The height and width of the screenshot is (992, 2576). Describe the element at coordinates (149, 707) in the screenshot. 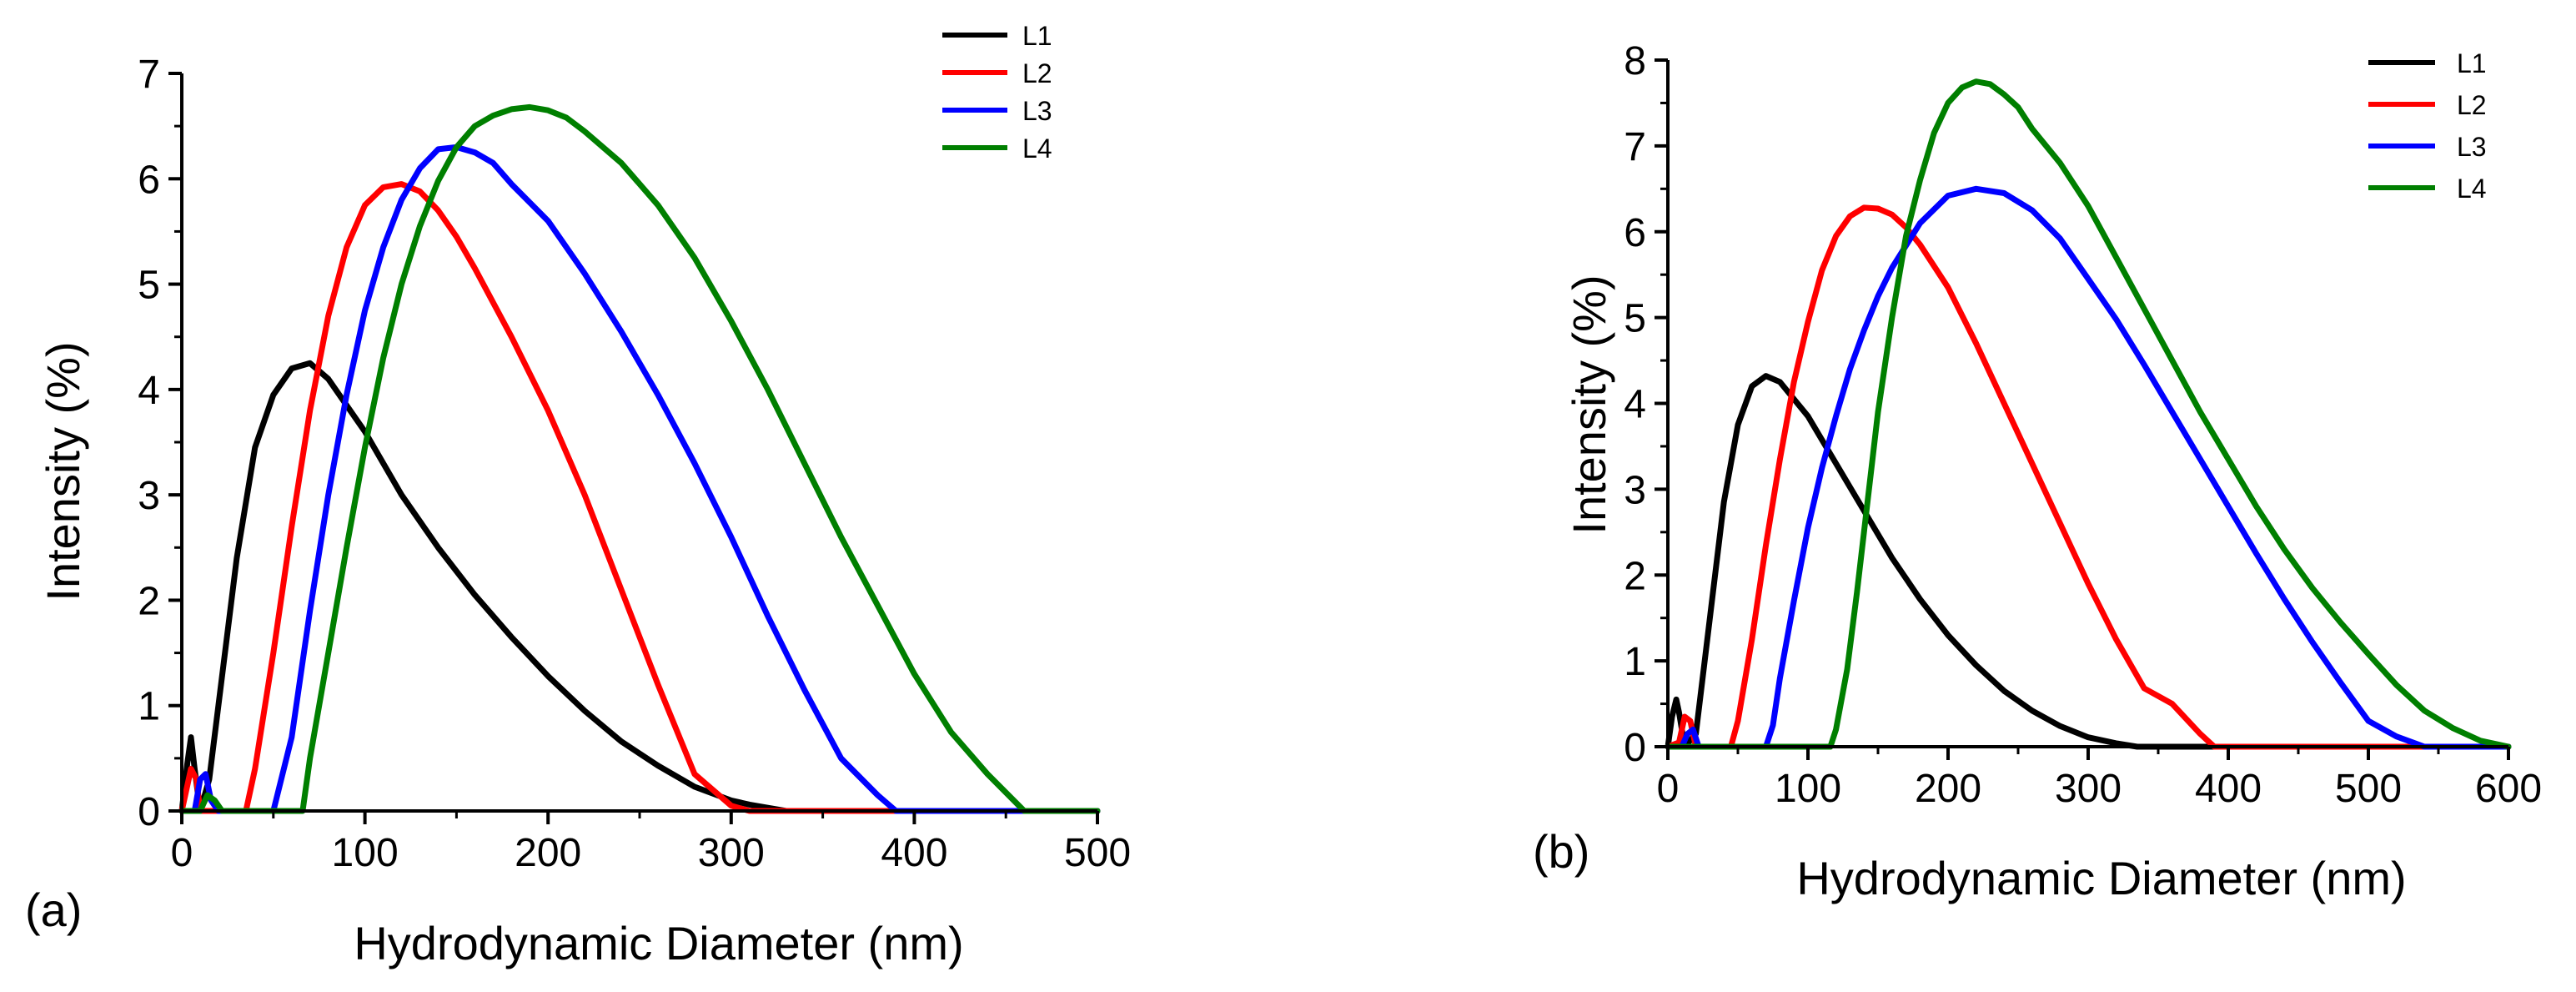

I see `panel-a-y-tick-label: 1` at that location.